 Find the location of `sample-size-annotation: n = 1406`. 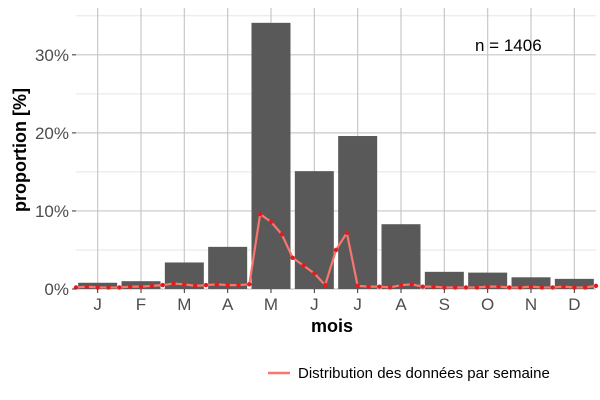

sample-size-annotation: n = 1406 is located at coordinates (508, 45).